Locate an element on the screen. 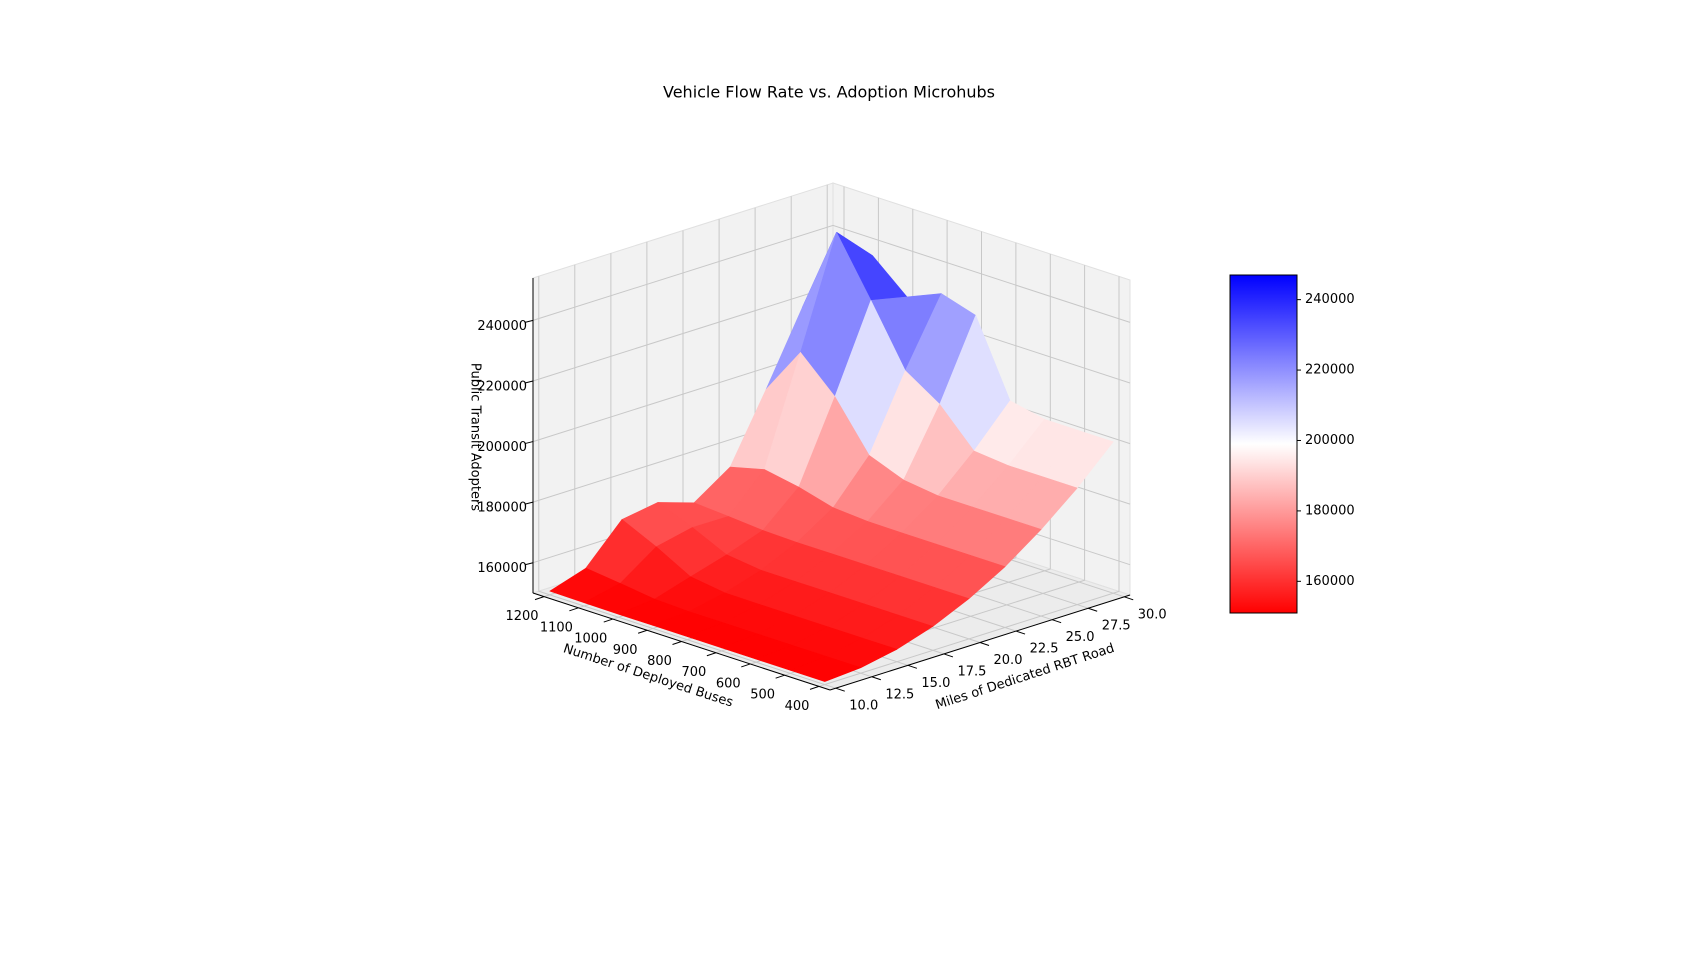 Image resolution: width=1706 pixels, height=958 pixels. x-tick-label: 30.0 is located at coordinates (1152, 614).